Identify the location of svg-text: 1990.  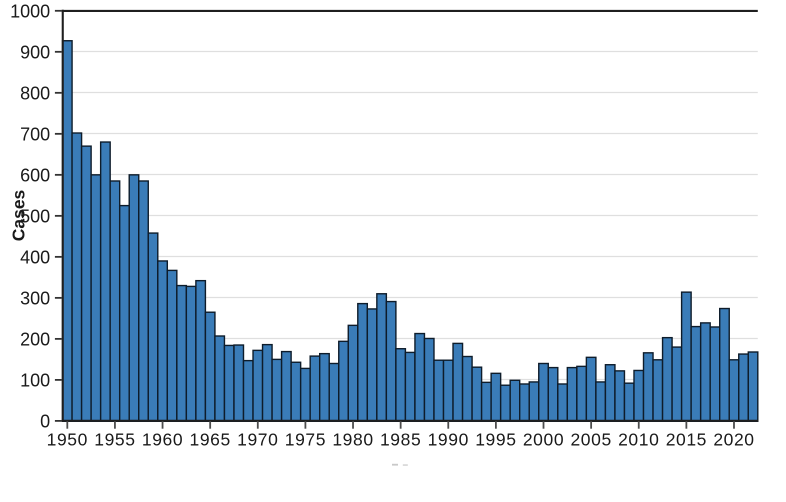
(448, 440).